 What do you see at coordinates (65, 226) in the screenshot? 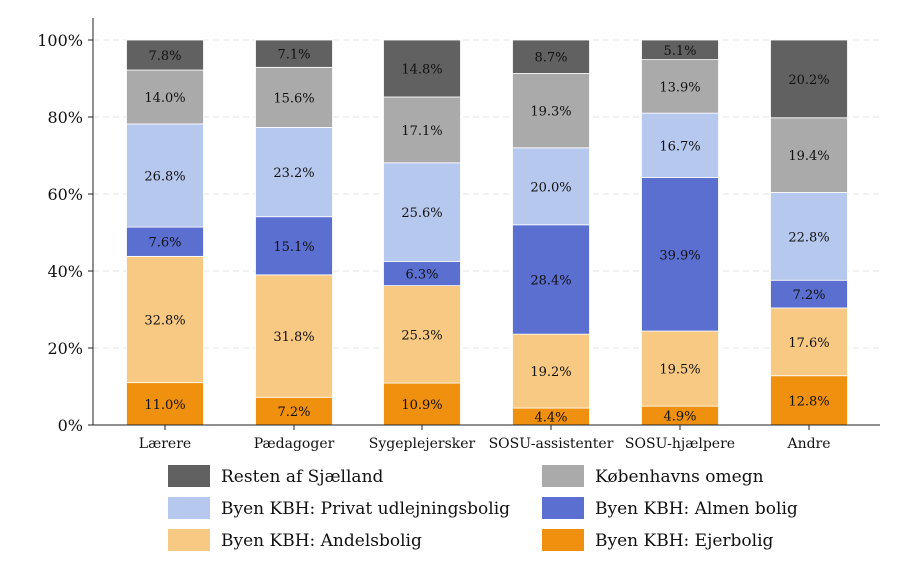
I see `y-axis: 0% 20% 40% 60% 80% 100%` at bounding box center [65, 226].